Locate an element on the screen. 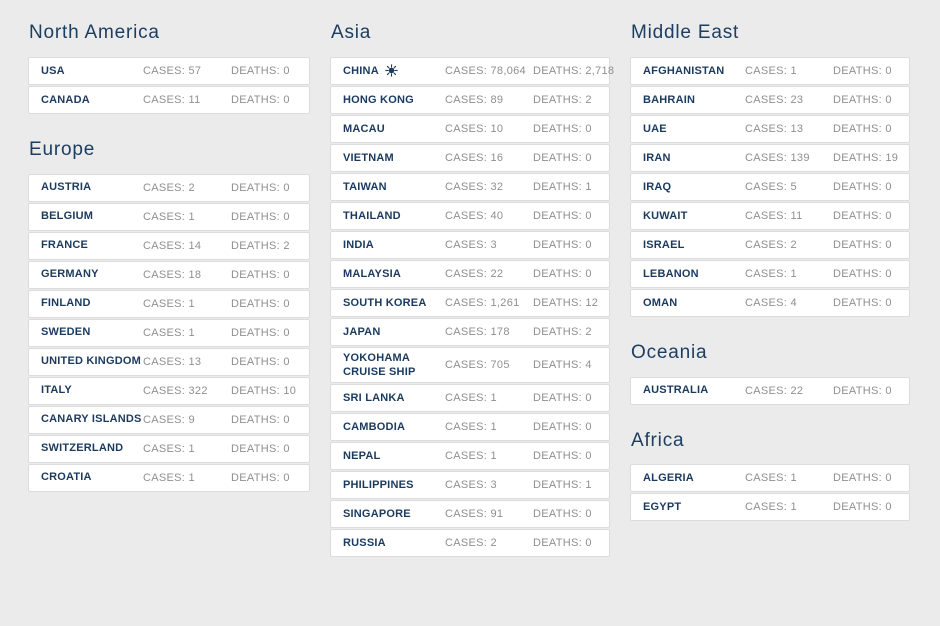 The height and width of the screenshot is (626, 940). country-name-label: USA is located at coordinates (53, 70).